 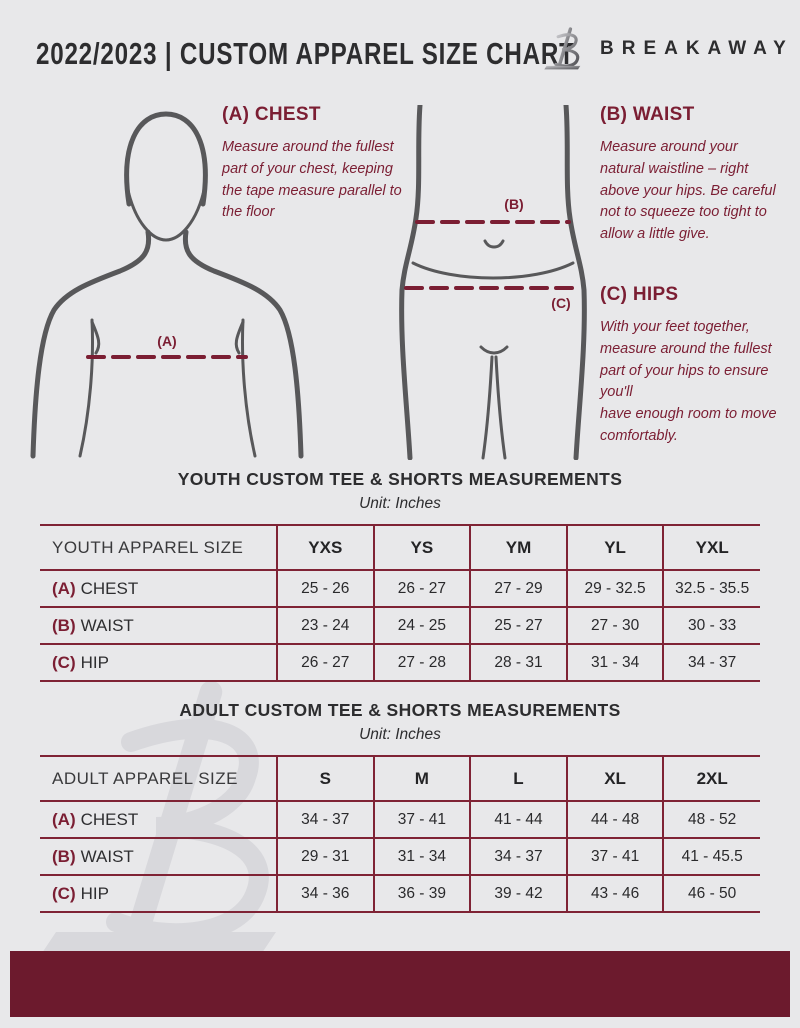 I want to click on measurement-value: 25 - 26, so click(x=325, y=589).